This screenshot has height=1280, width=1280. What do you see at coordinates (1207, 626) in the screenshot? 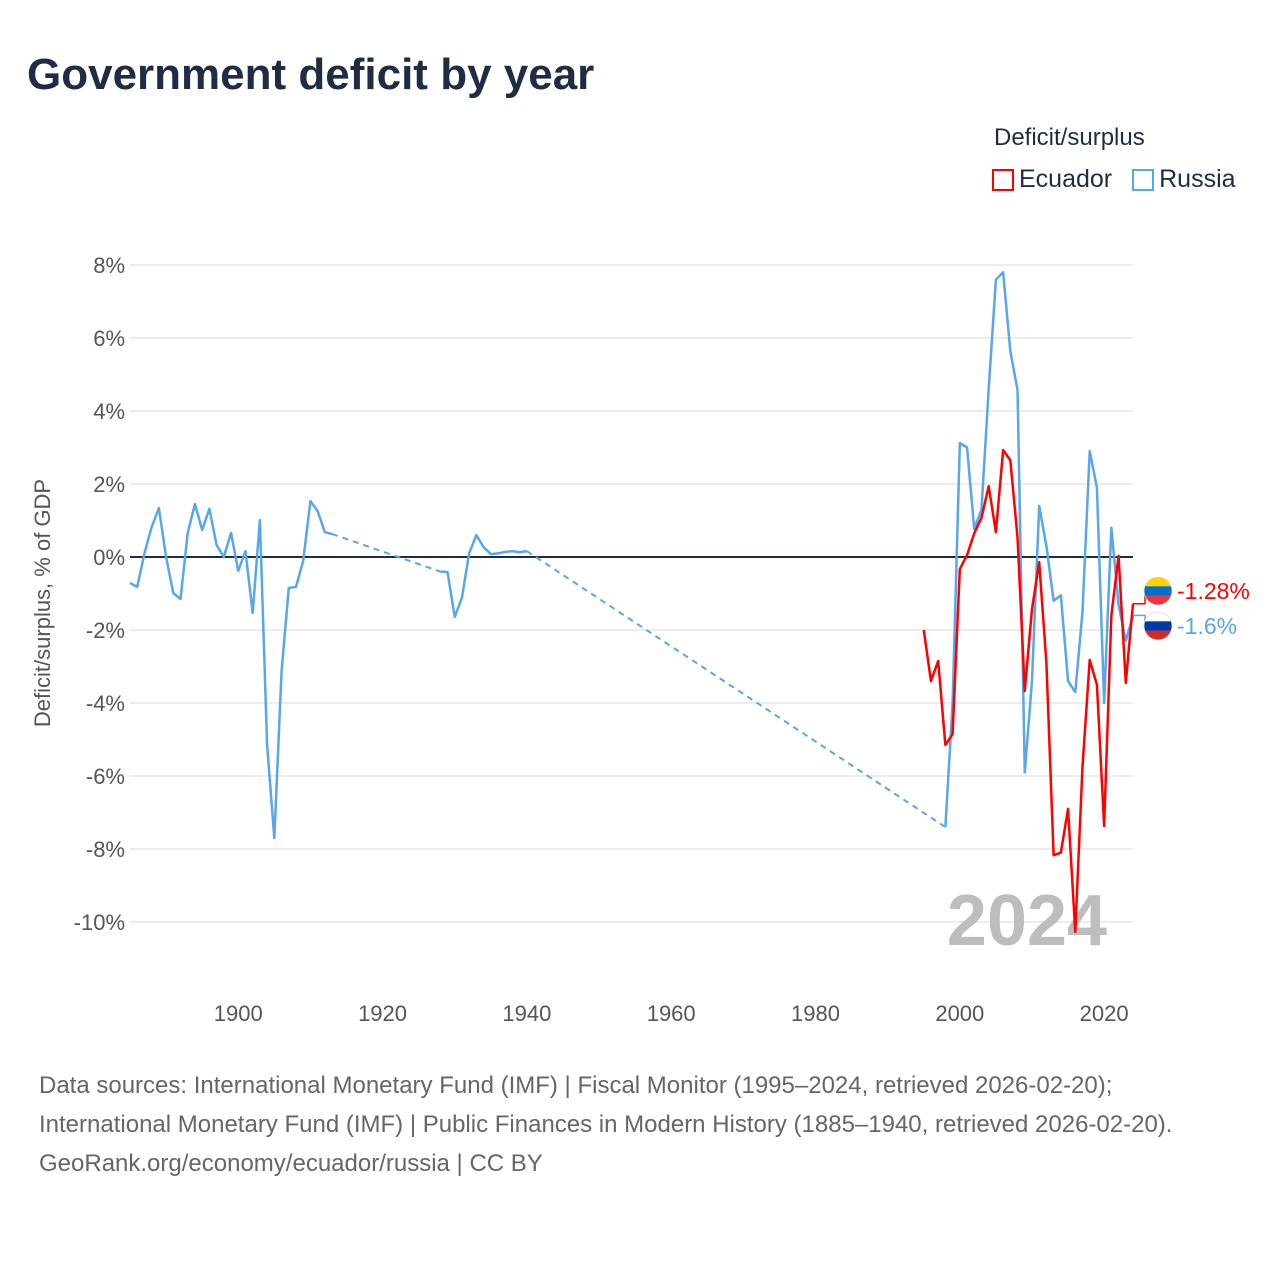
I see `end-value-russia: -1.6%` at bounding box center [1207, 626].